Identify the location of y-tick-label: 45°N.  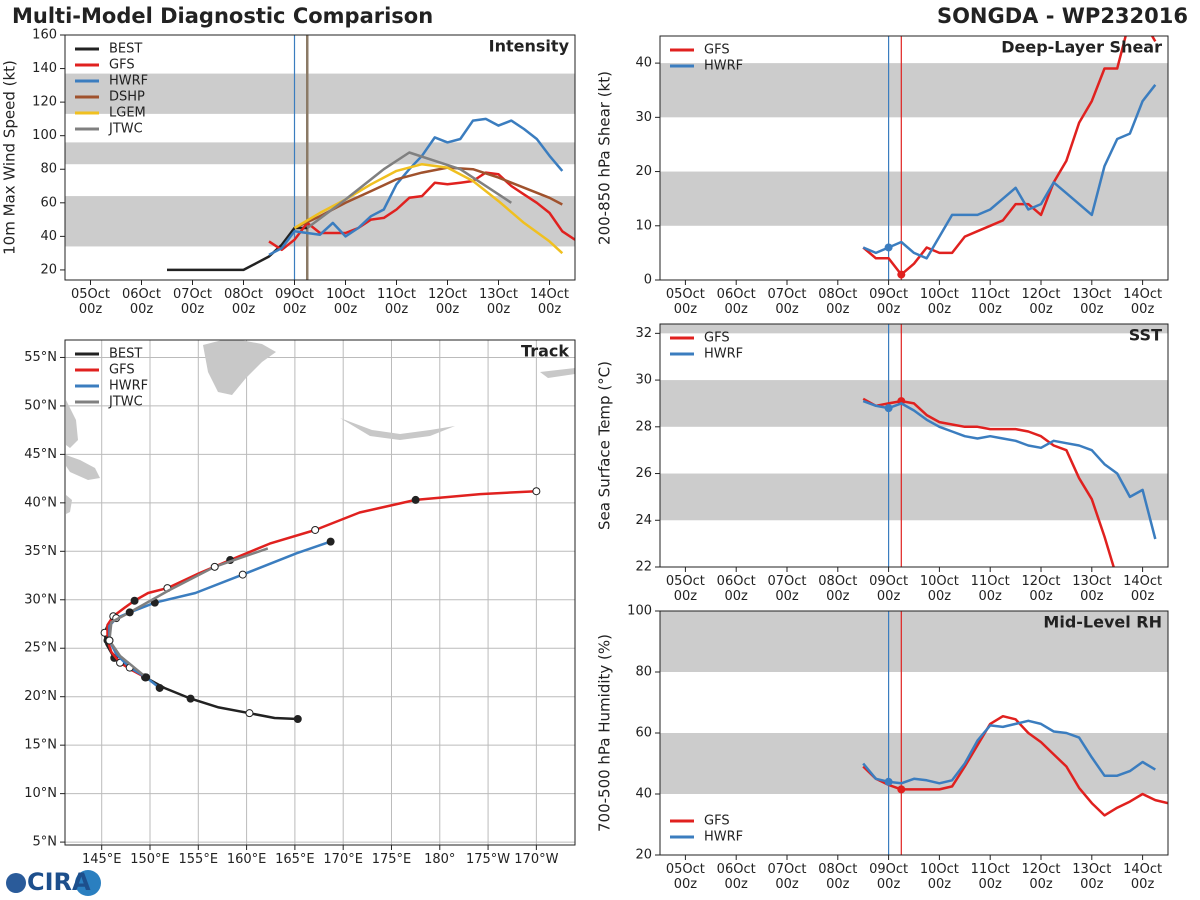
(40, 454).